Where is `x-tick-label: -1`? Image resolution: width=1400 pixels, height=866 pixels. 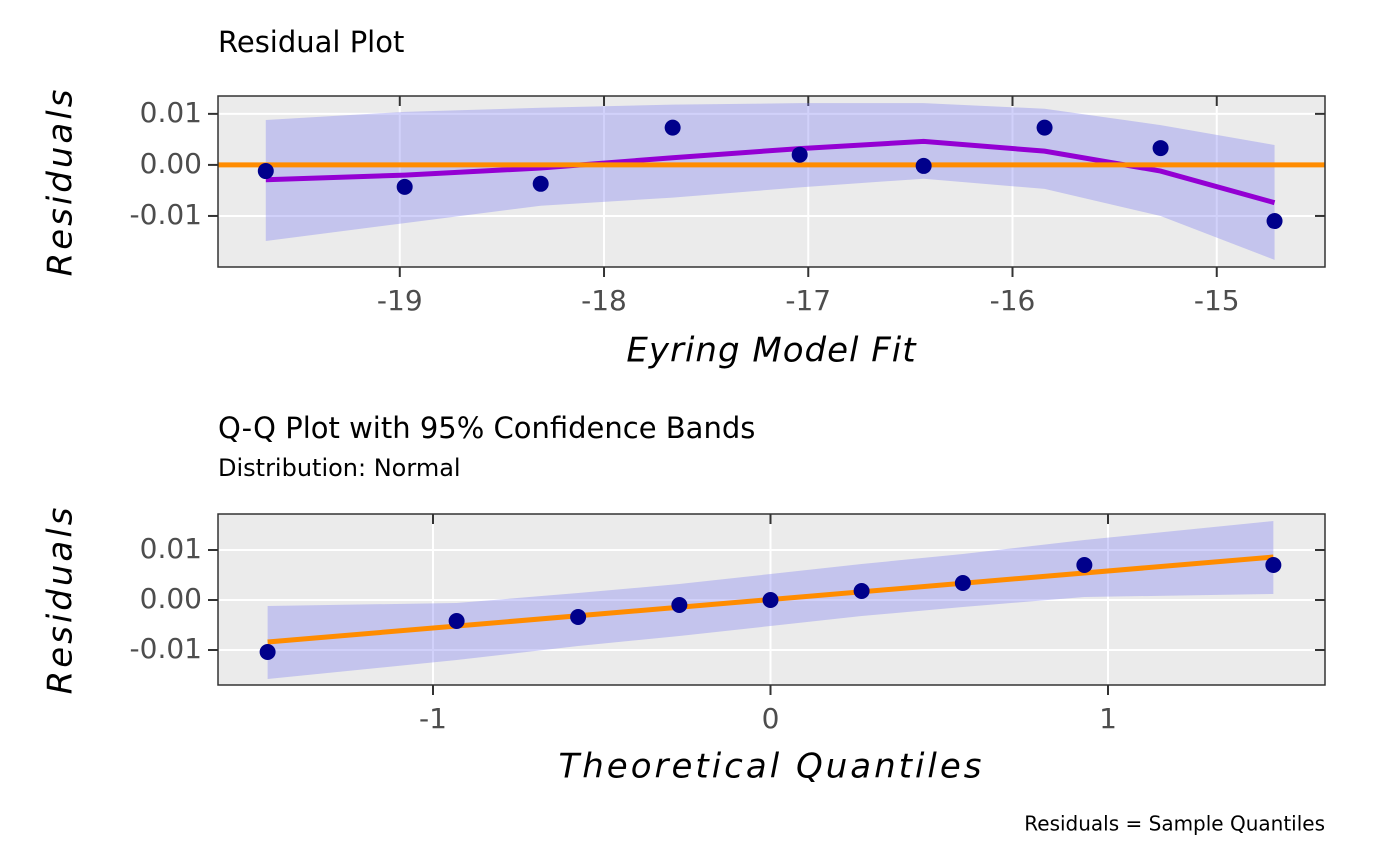
x-tick-label: -1 is located at coordinates (433, 718).